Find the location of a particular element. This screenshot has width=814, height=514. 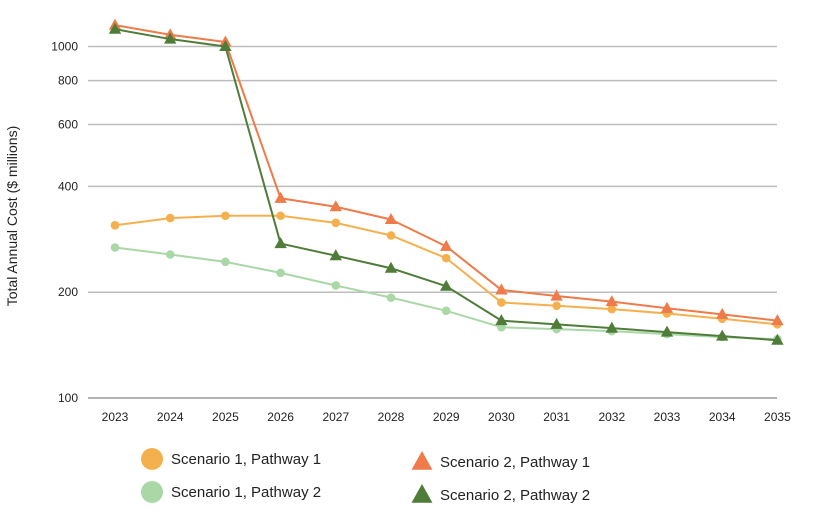

x-tick-label: 2033 is located at coordinates (667, 417).